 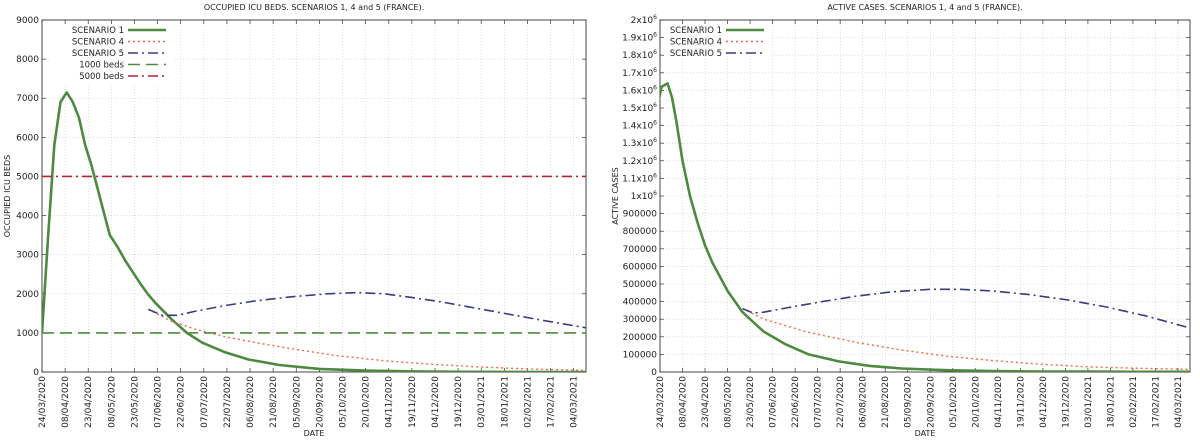 I want to click on y-tick-label: 500000, so click(x=640, y=285).